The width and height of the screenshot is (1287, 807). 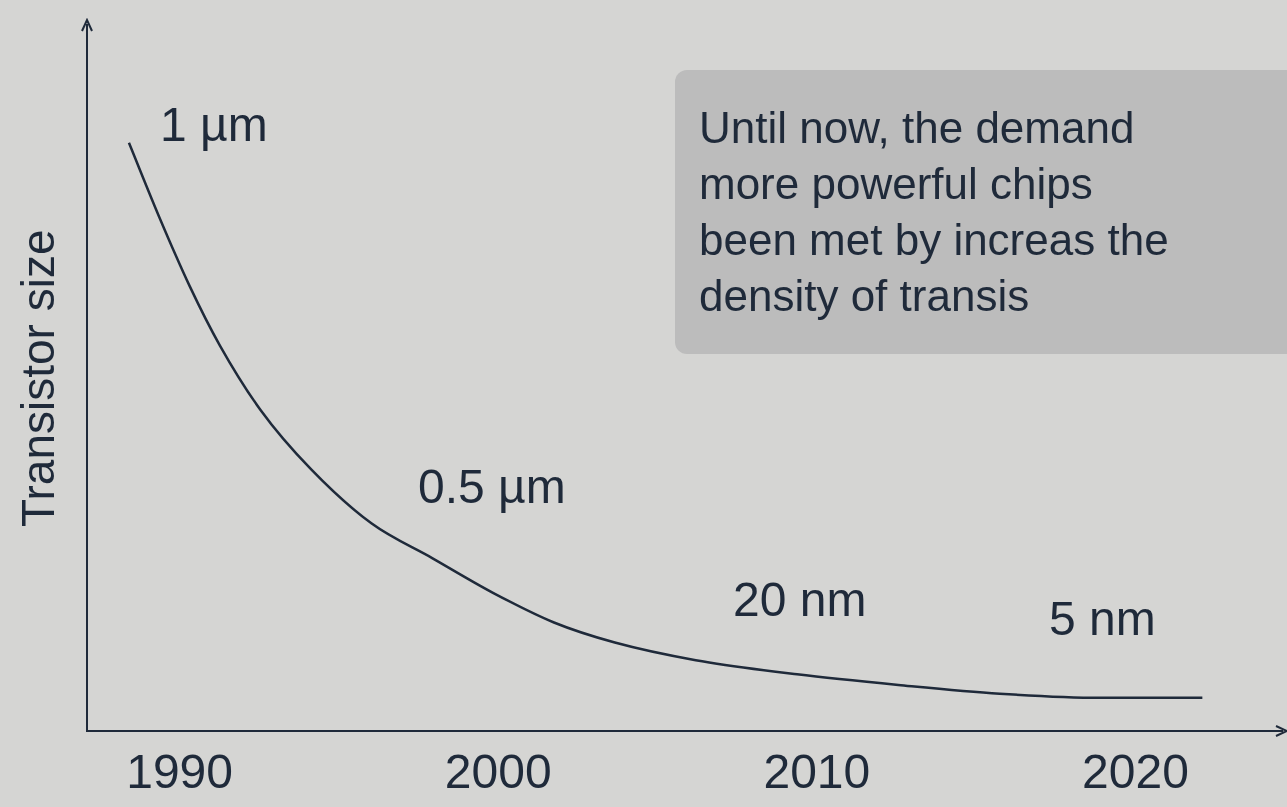 I want to click on x-tick-label: 2000, so click(x=498, y=772).